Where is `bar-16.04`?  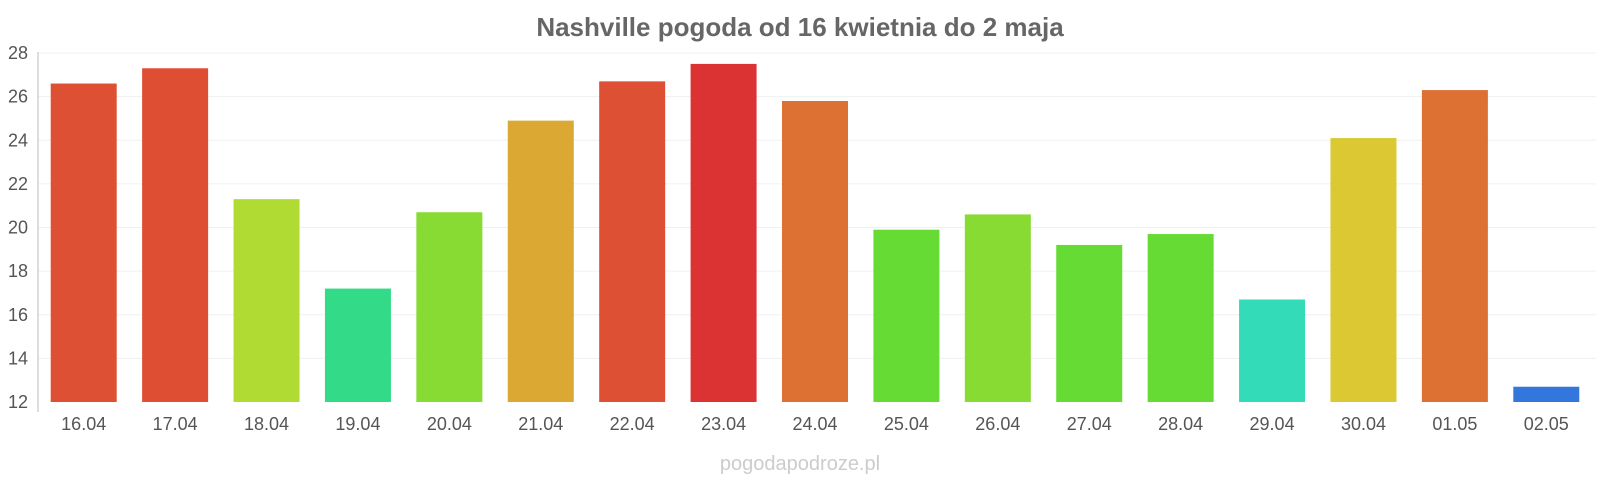 bar-16.04 is located at coordinates (83, 242).